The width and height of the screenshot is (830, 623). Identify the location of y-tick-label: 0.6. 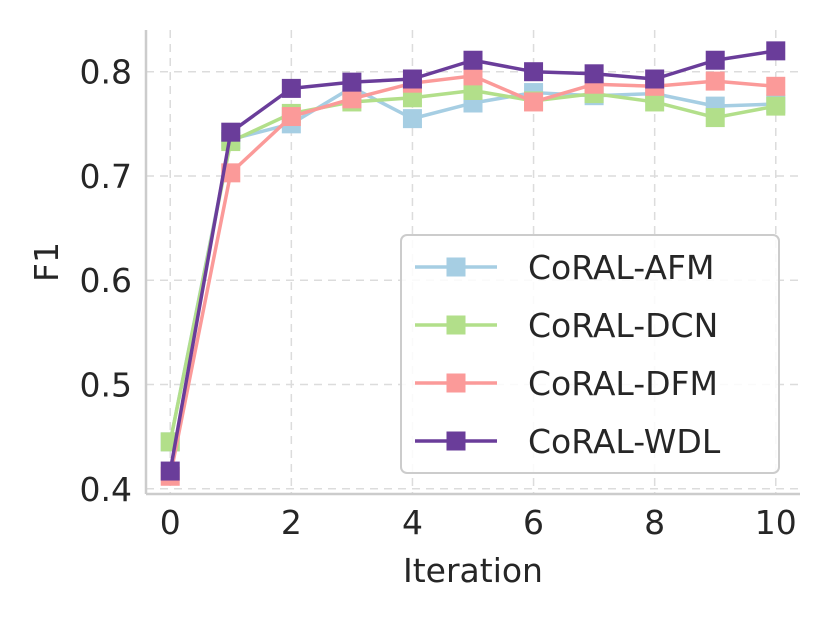
(106, 280).